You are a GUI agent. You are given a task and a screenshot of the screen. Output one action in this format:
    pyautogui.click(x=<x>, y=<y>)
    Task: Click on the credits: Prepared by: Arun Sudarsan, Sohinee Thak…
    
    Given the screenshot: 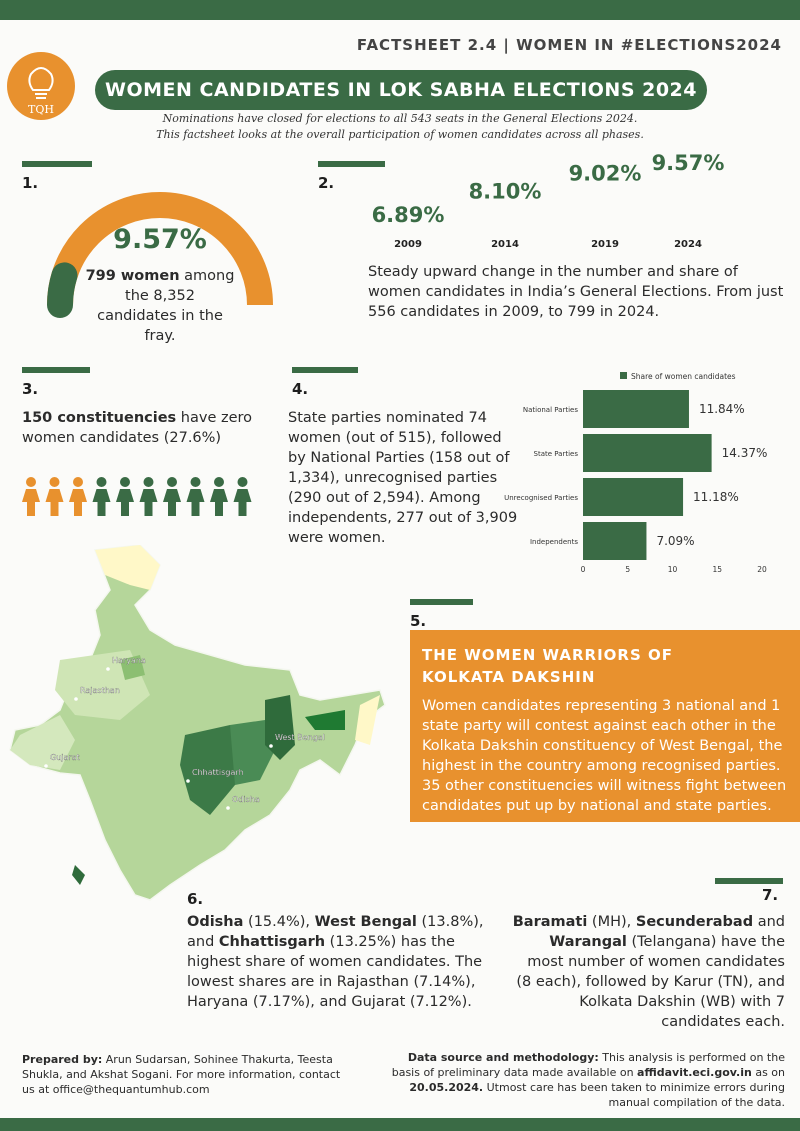 What is the action you would take?
    pyautogui.click(x=187, y=1074)
    